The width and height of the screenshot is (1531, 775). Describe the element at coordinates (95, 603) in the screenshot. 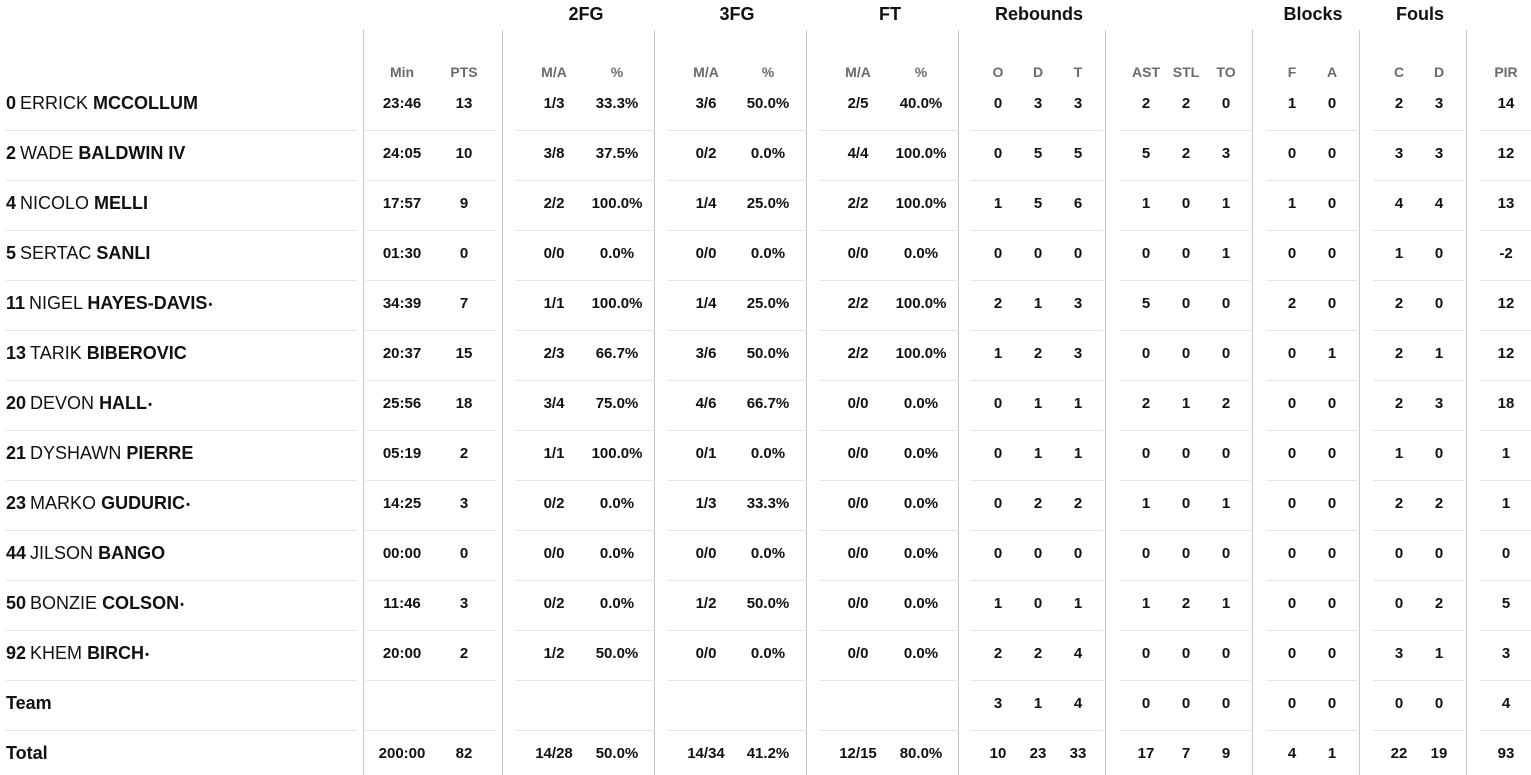

I see `player-row-name: 50 BONZIE COLSON•` at that location.